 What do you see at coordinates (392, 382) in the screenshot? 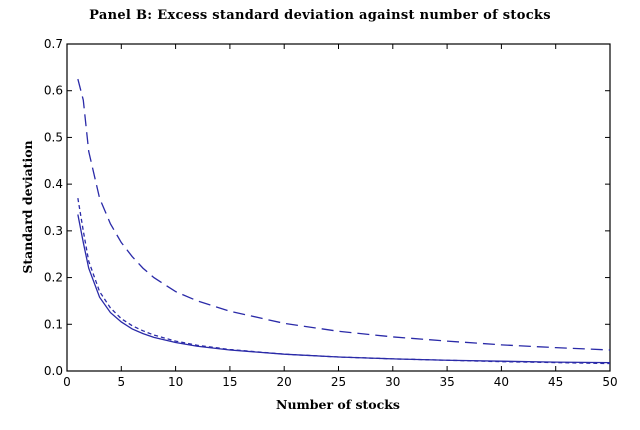
I see `x-tick-label: 30` at bounding box center [392, 382].